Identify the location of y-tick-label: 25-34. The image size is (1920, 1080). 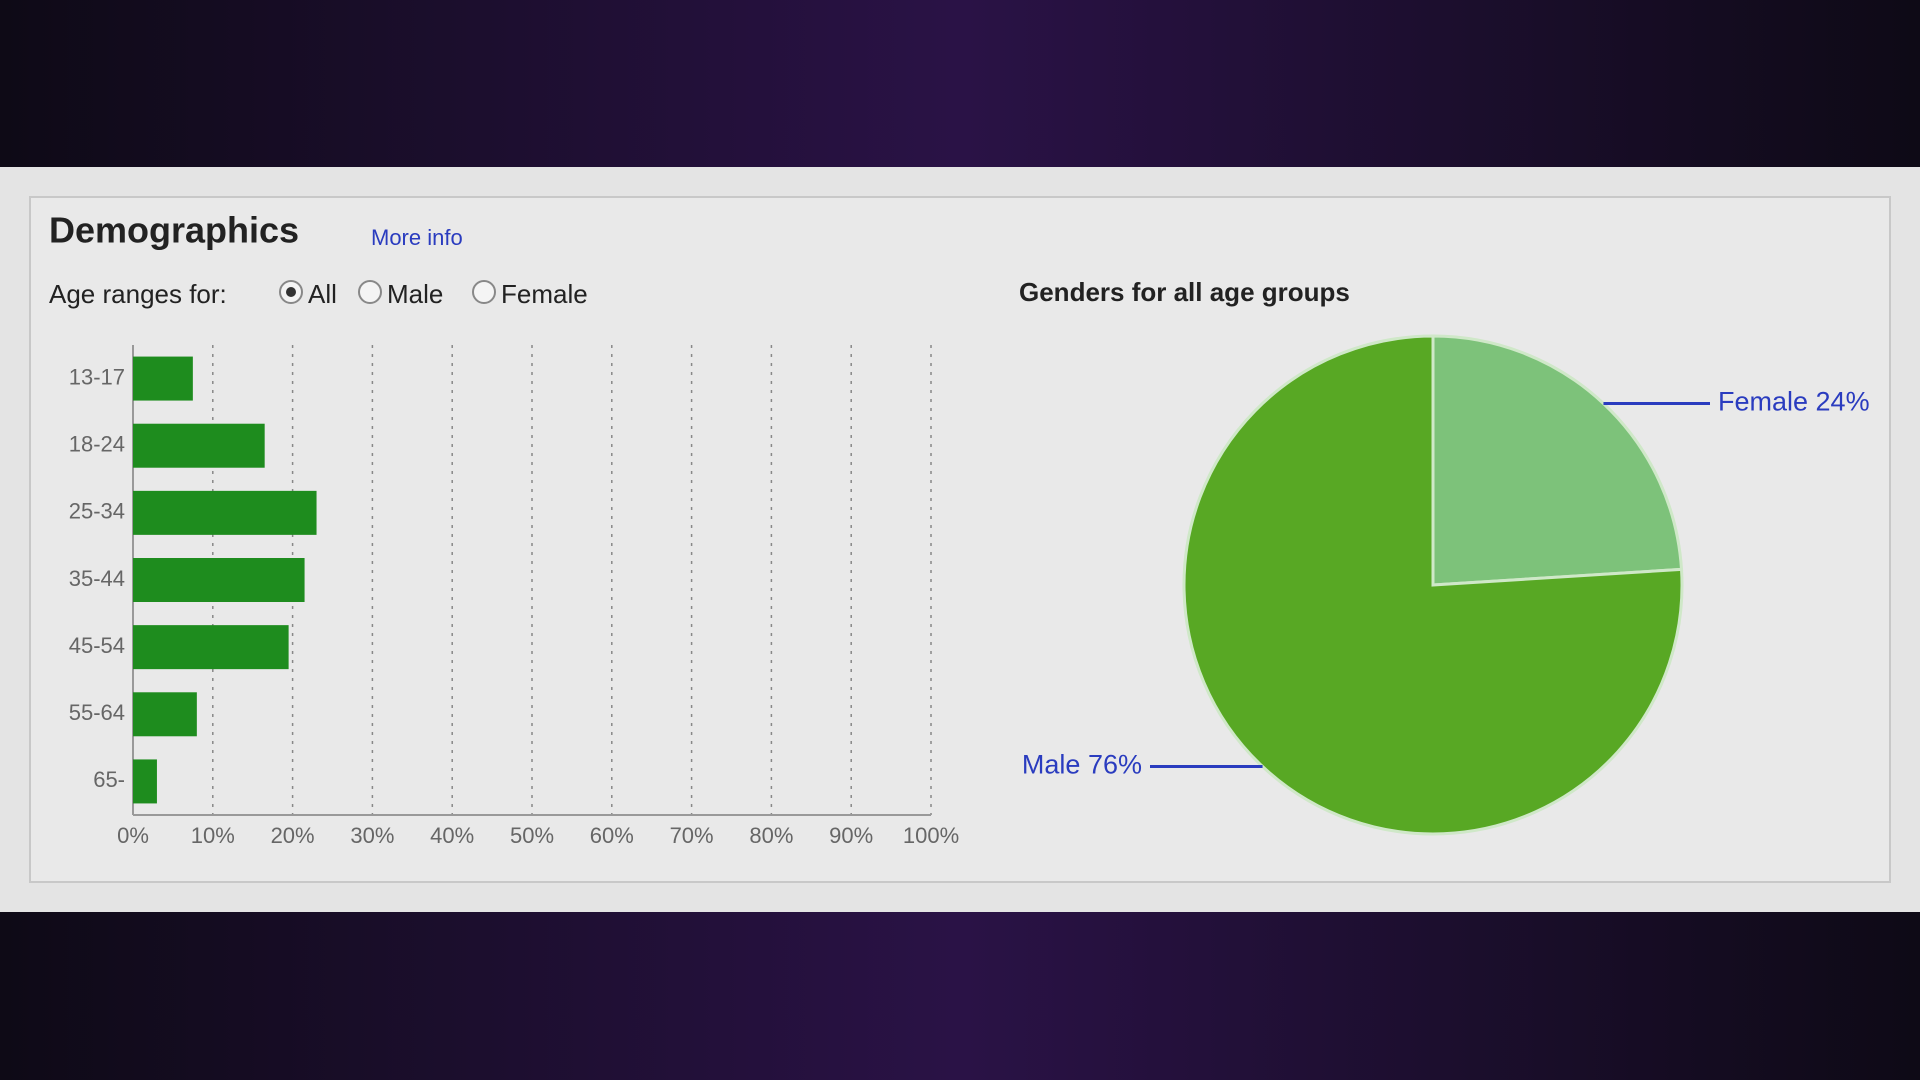
(97, 511).